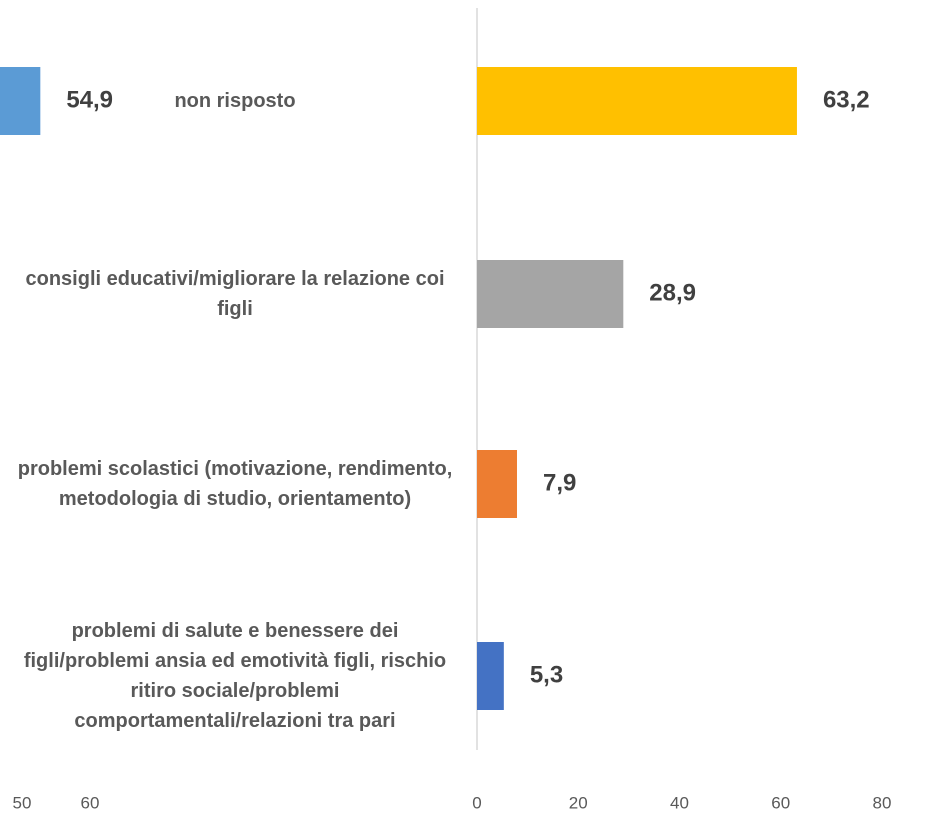 Image resolution: width=927 pixels, height=814 pixels. Describe the element at coordinates (578, 802) in the screenshot. I see `x-tick-label: 20` at that location.